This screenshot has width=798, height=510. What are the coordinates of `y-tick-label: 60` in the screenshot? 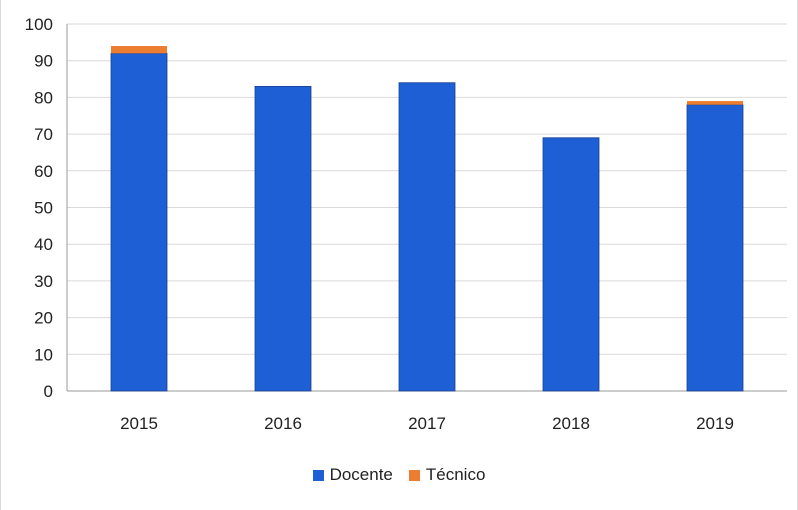 It's located at (43, 171).